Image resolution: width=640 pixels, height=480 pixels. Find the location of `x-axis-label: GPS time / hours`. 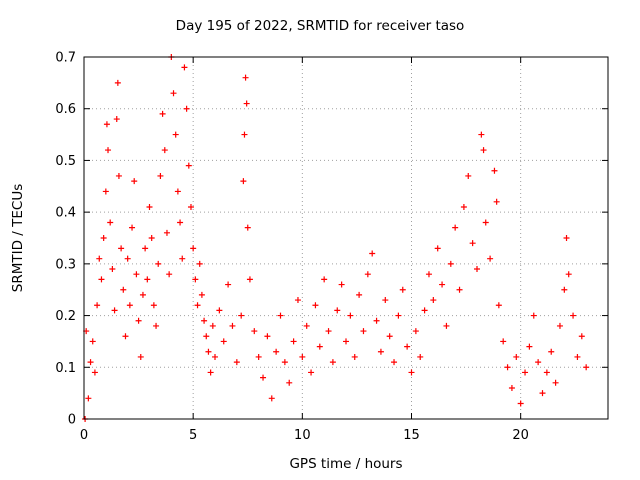

x-axis-label: GPS time / hours is located at coordinates (346, 464).